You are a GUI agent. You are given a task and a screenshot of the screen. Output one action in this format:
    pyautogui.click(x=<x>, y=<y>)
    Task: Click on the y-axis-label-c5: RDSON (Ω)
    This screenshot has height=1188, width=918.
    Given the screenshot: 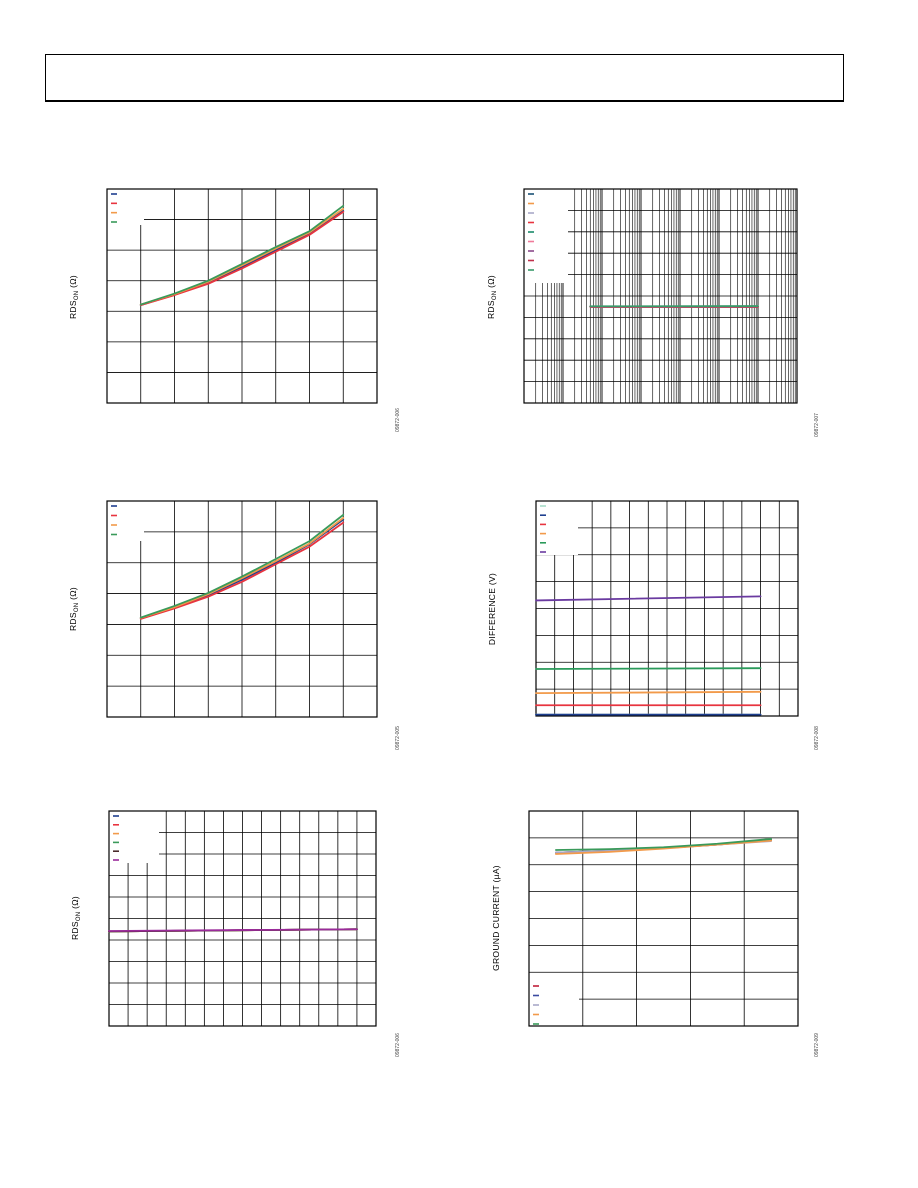 What is the action you would take?
    pyautogui.click(x=76, y=918)
    